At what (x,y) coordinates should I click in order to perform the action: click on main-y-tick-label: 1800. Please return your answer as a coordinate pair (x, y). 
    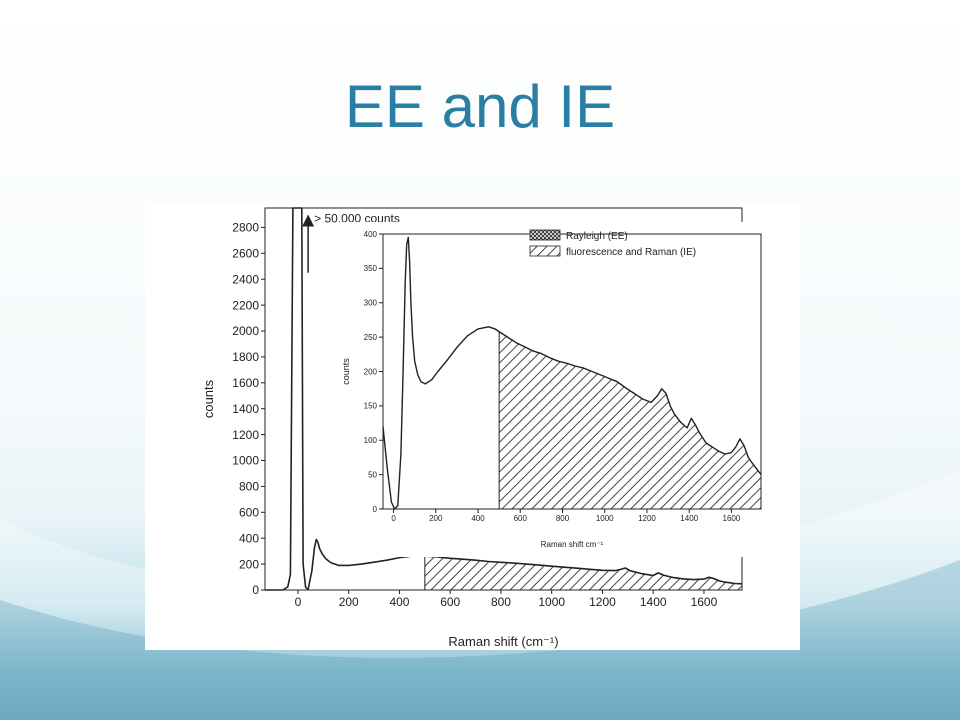
    Looking at the image, I should click on (245, 357).